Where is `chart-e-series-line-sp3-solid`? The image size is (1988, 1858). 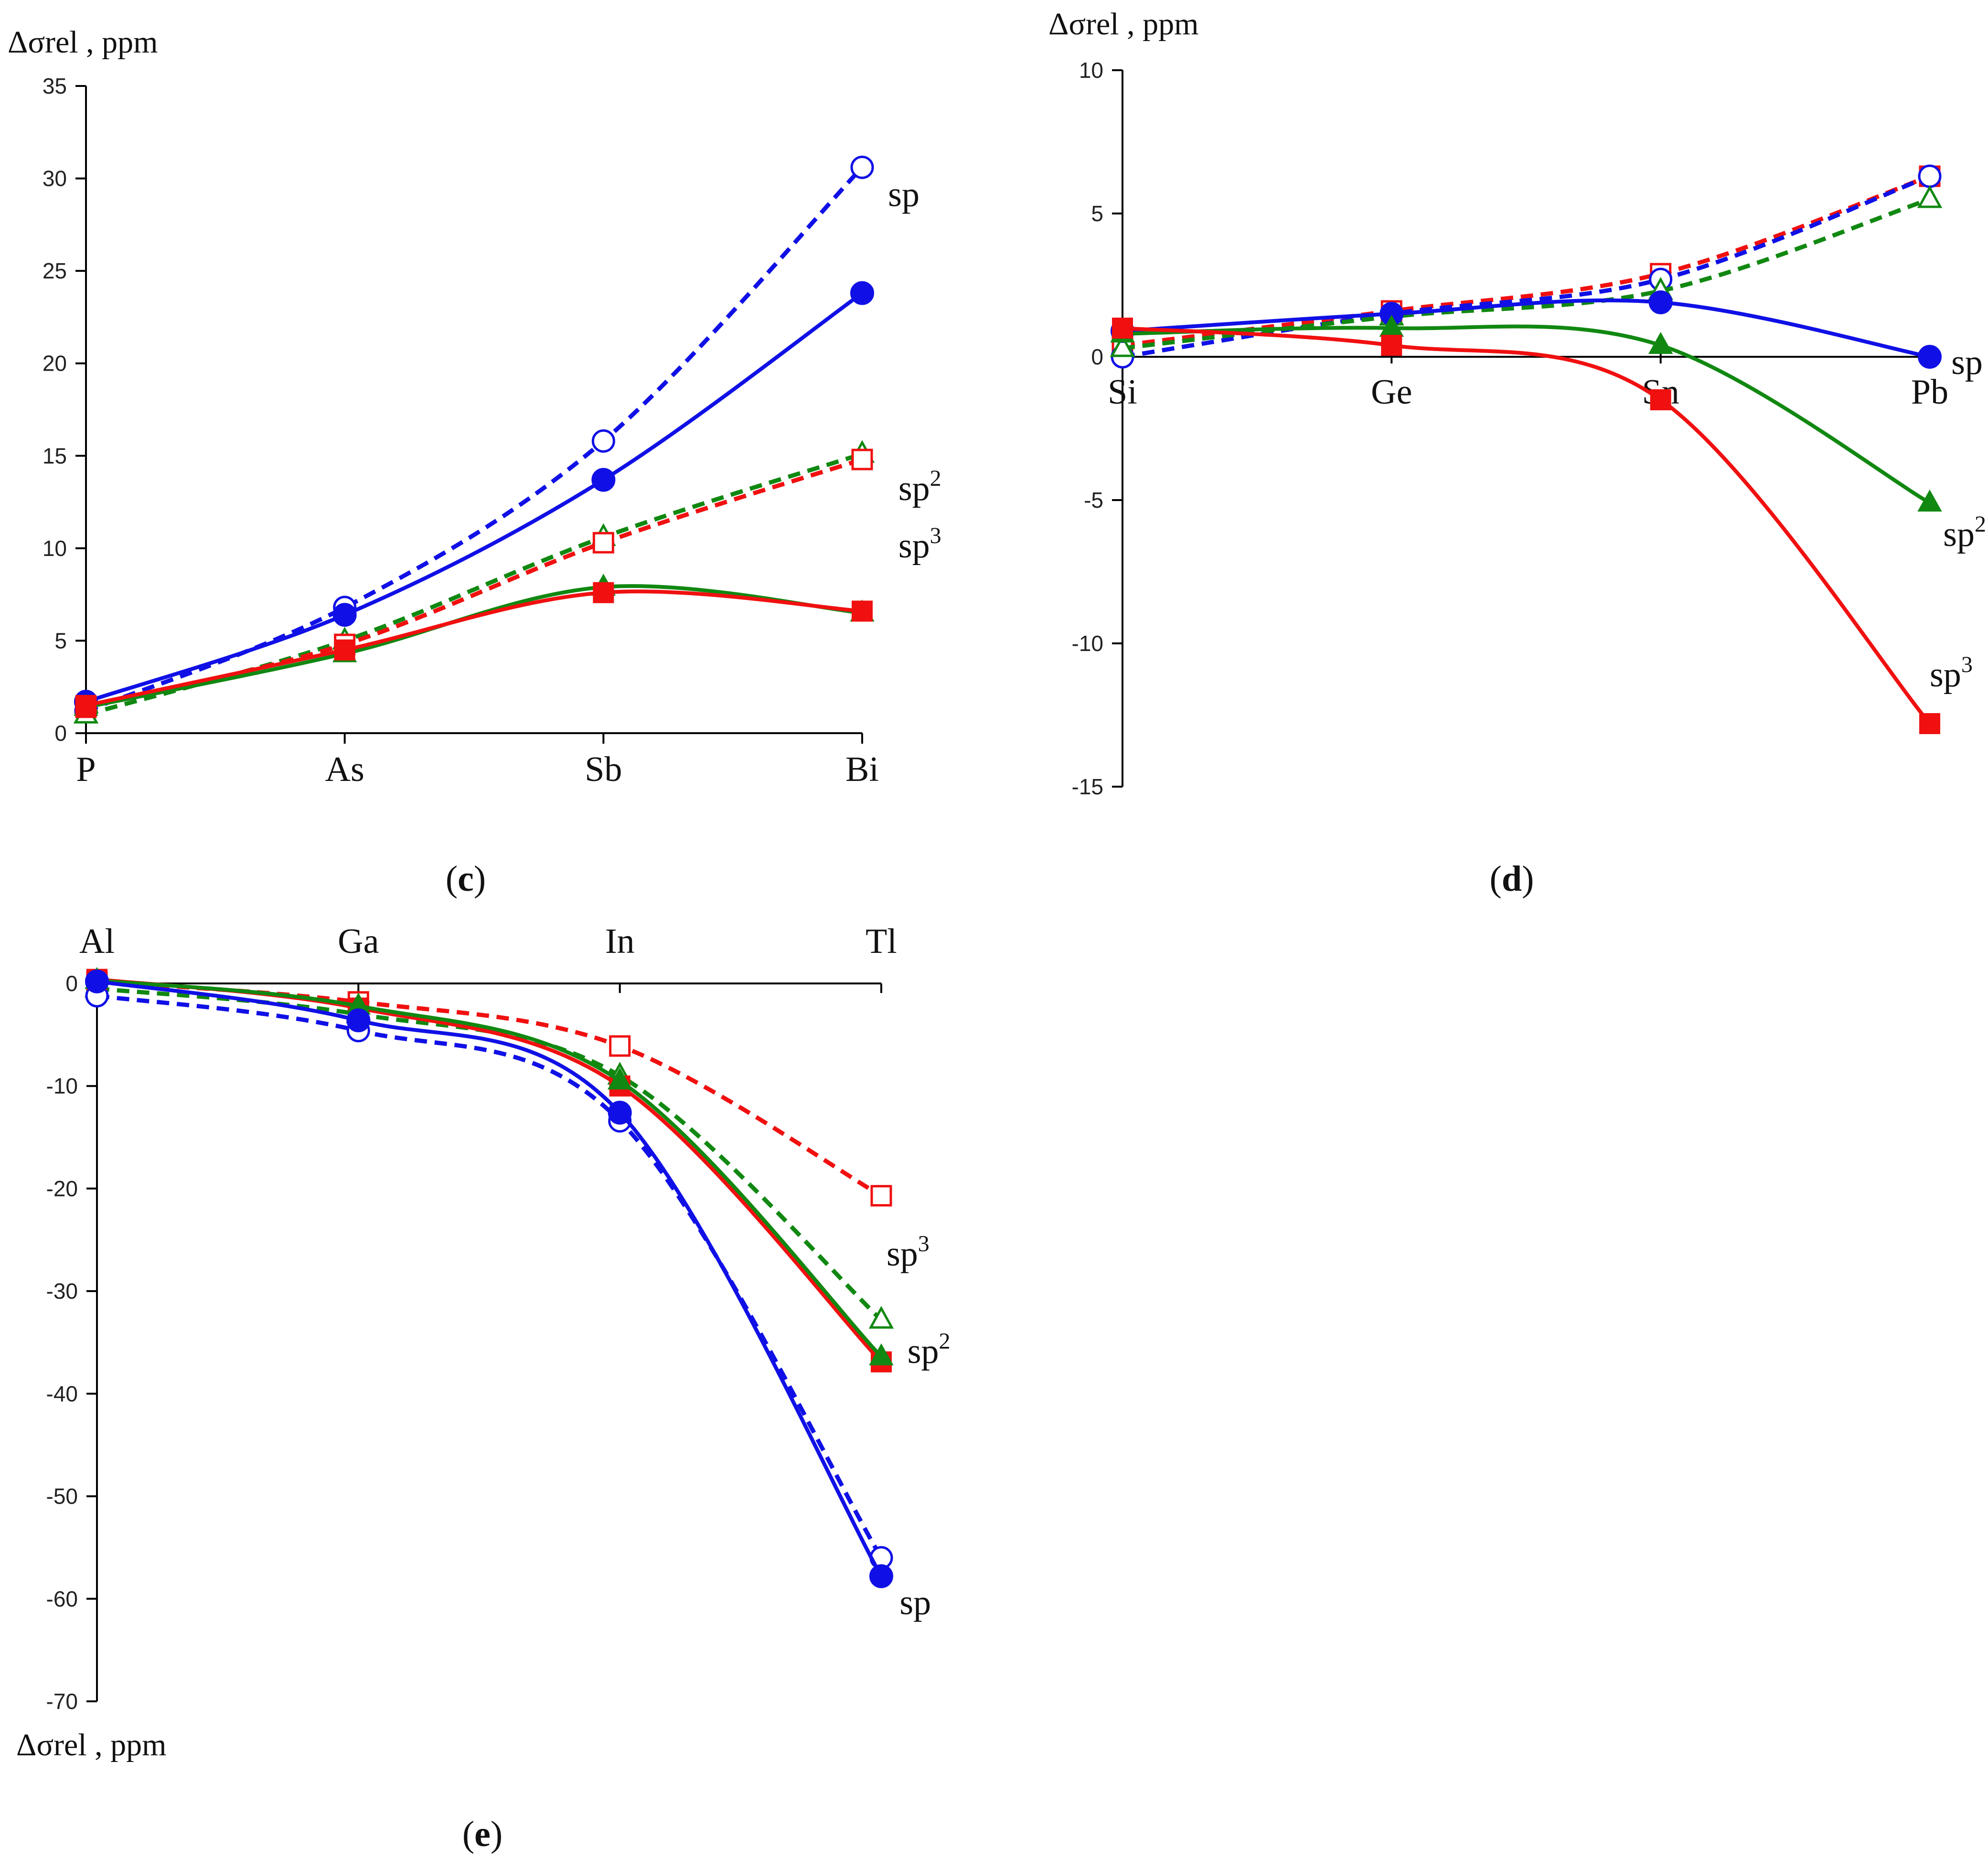 chart-e-series-line-sp3-solid is located at coordinates (489, 1170).